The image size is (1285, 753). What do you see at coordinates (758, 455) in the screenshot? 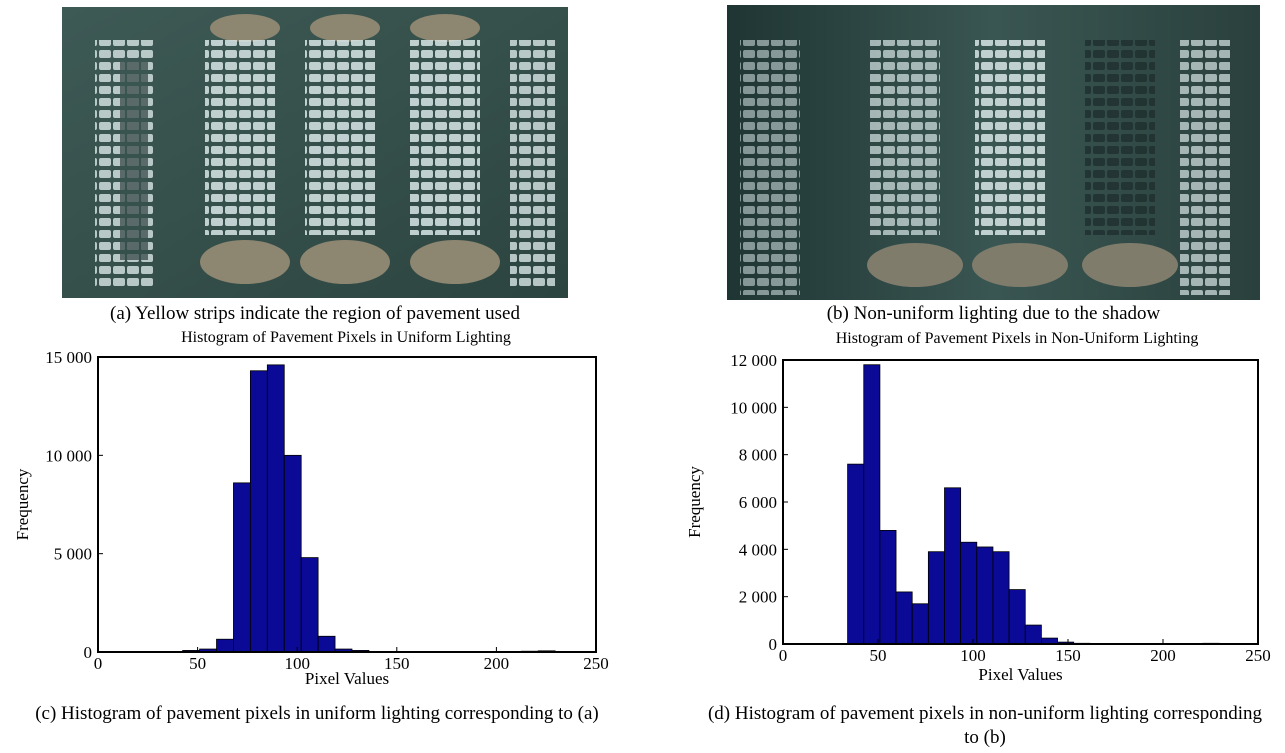
I see `y-tick-label: 8 000` at bounding box center [758, 455].